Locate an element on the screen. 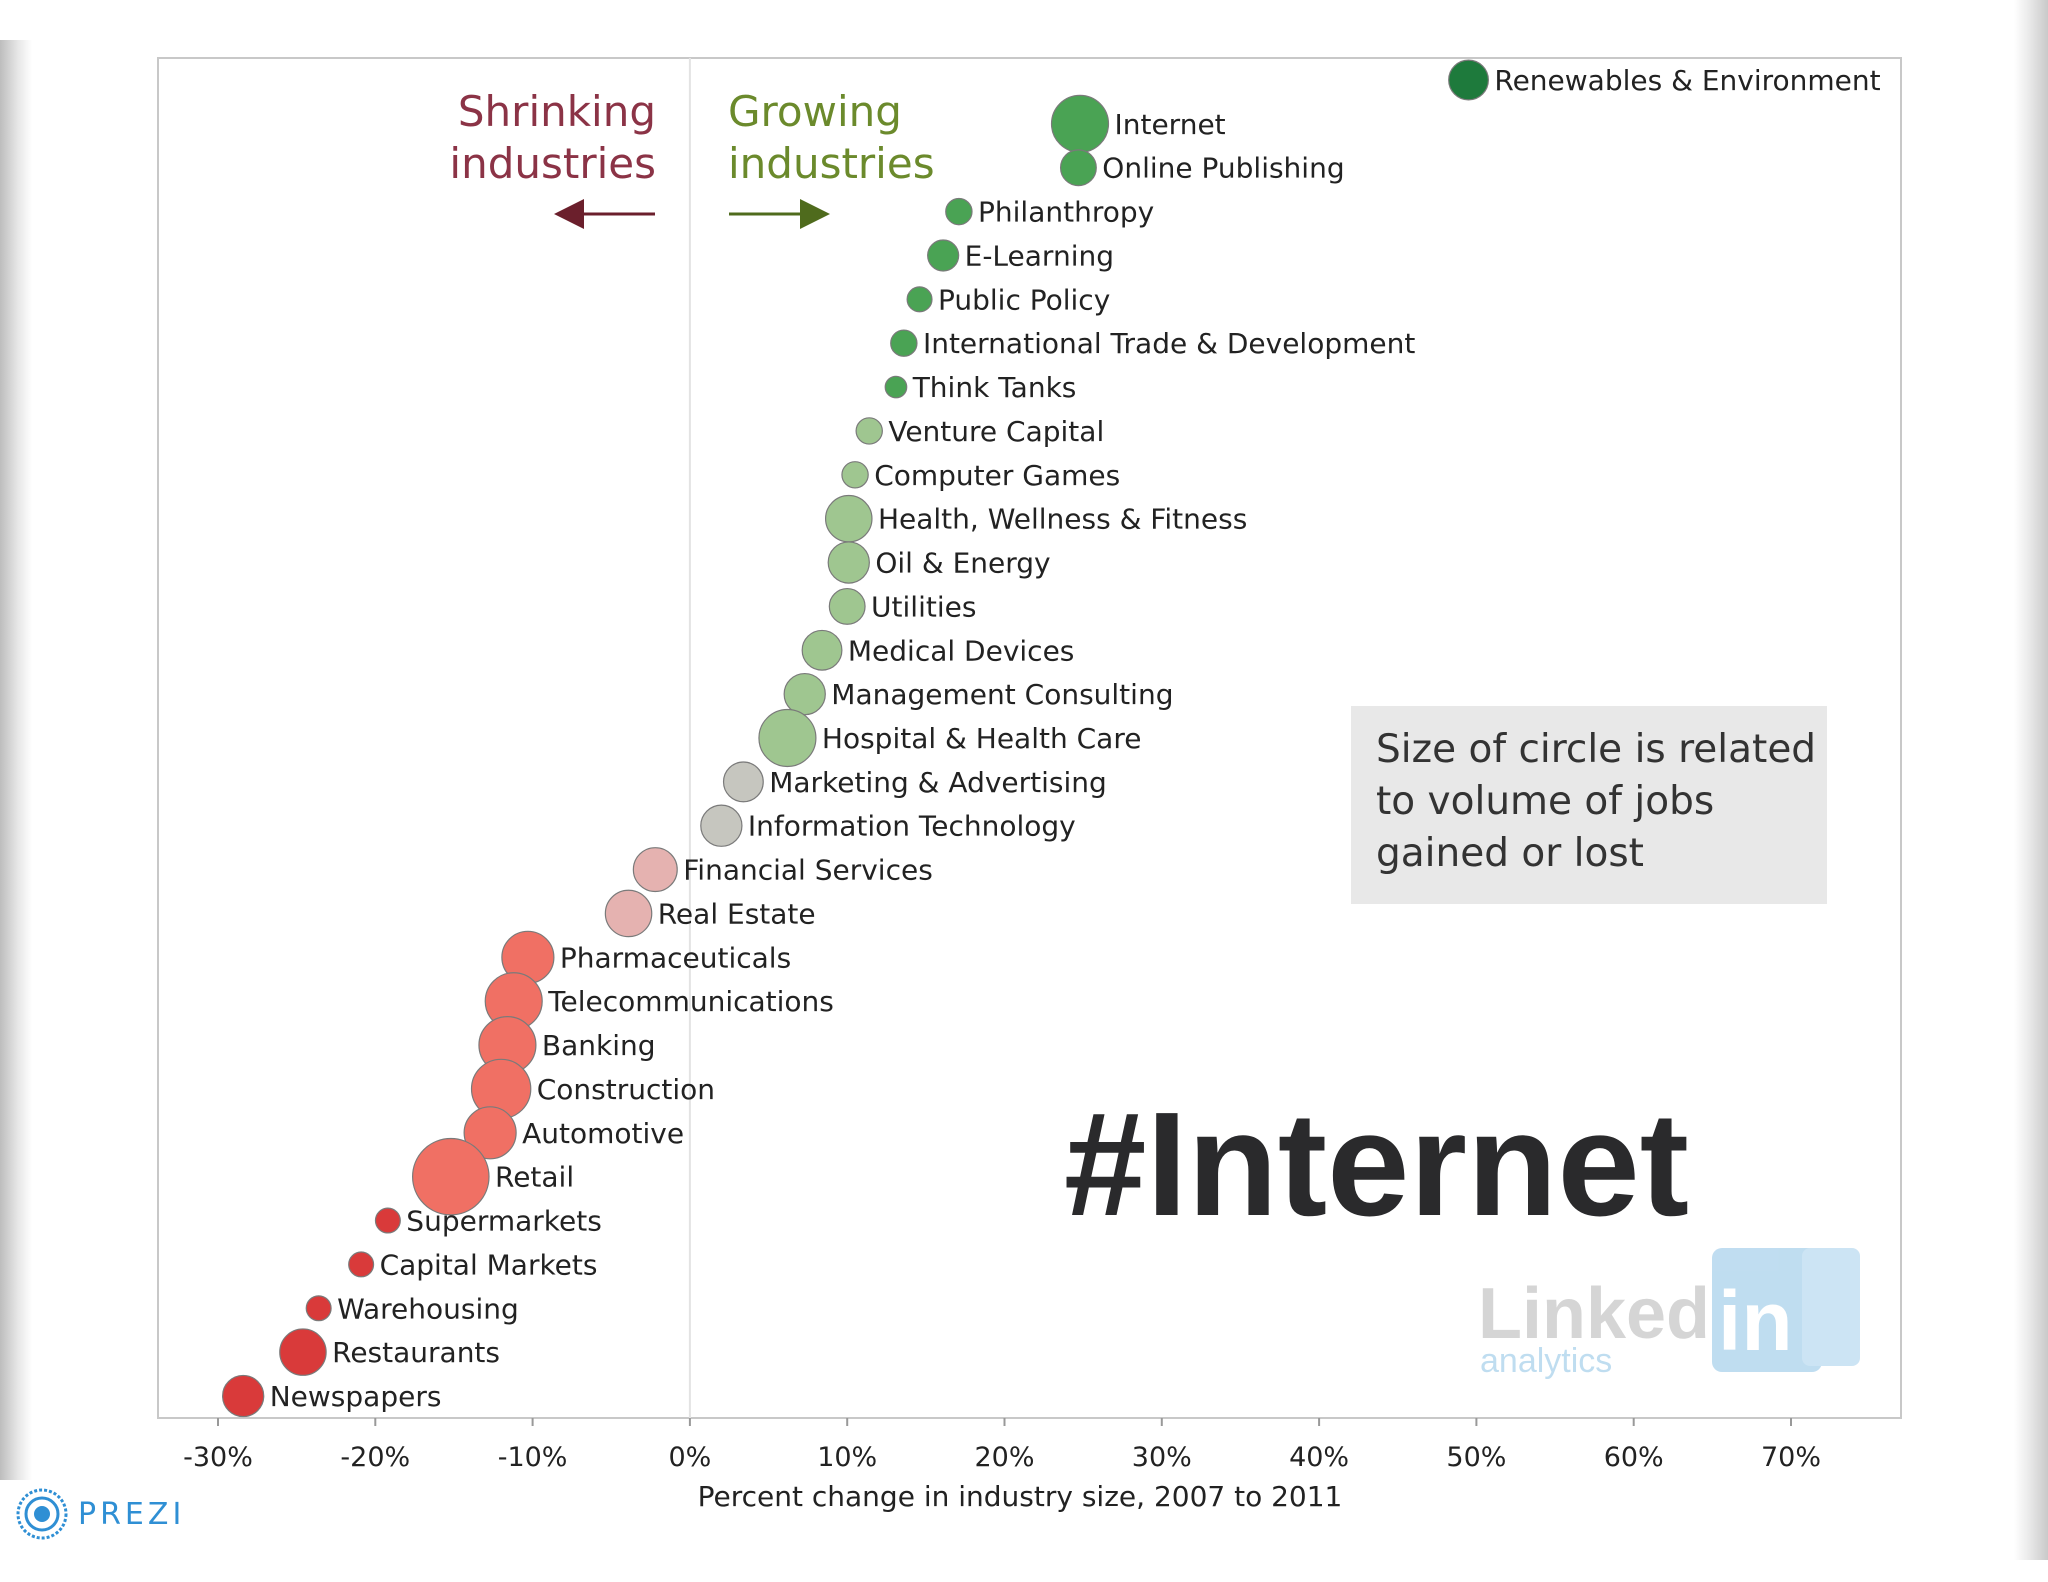  x-tick-label: 20% is located at coordinates (1004, 1457).